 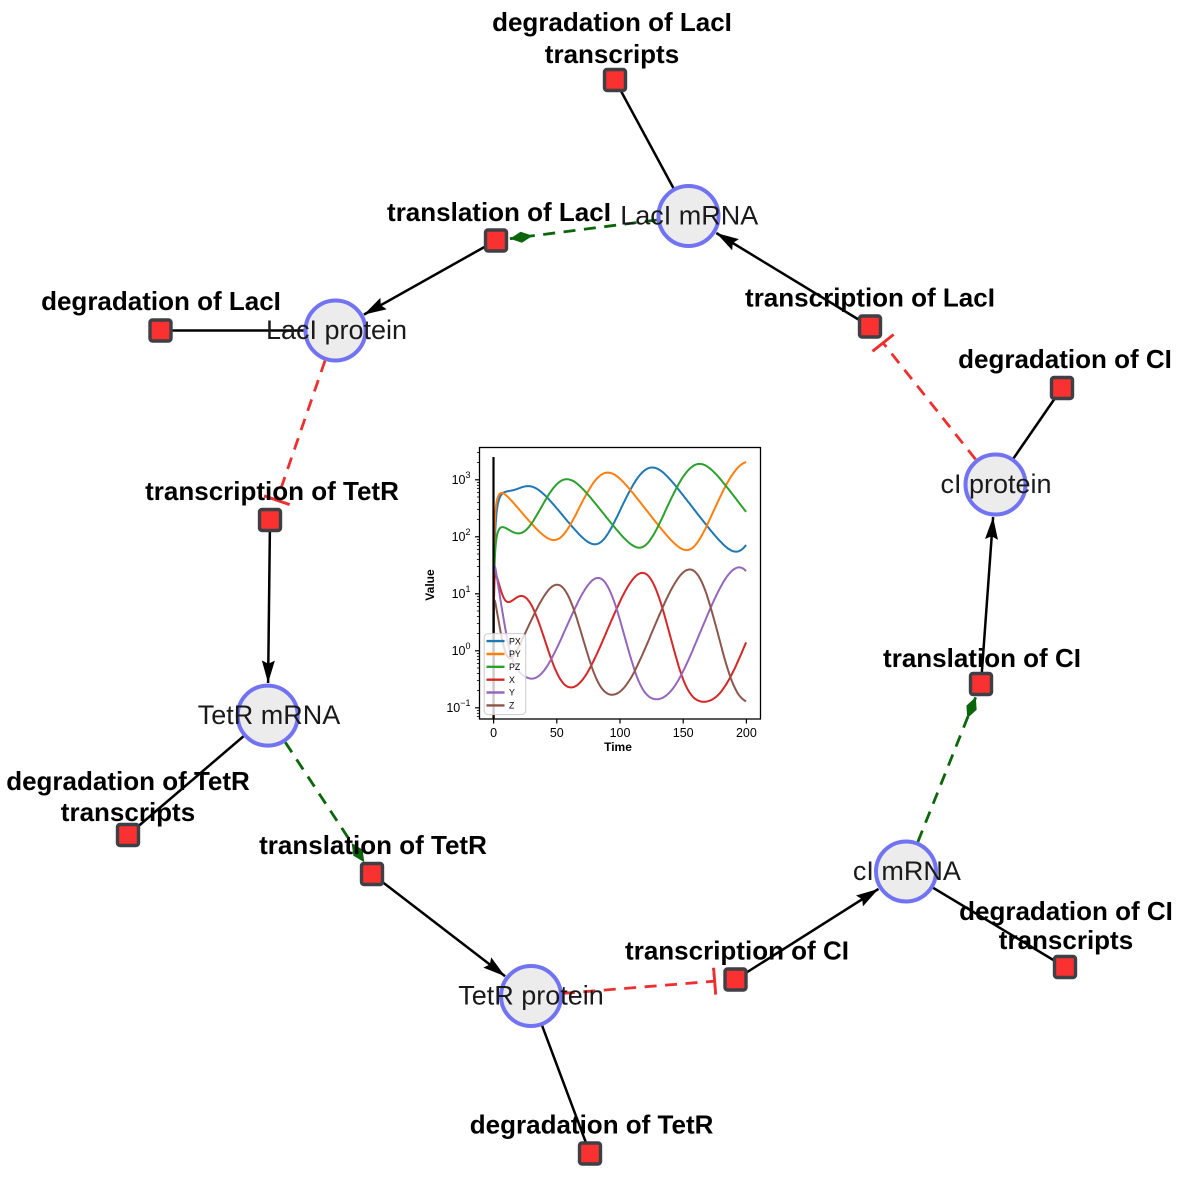 What do you see at coordinates (907, 871) in the screenshot?
I see `svg-text: cI mRNA` at bounding box center [907, 871].